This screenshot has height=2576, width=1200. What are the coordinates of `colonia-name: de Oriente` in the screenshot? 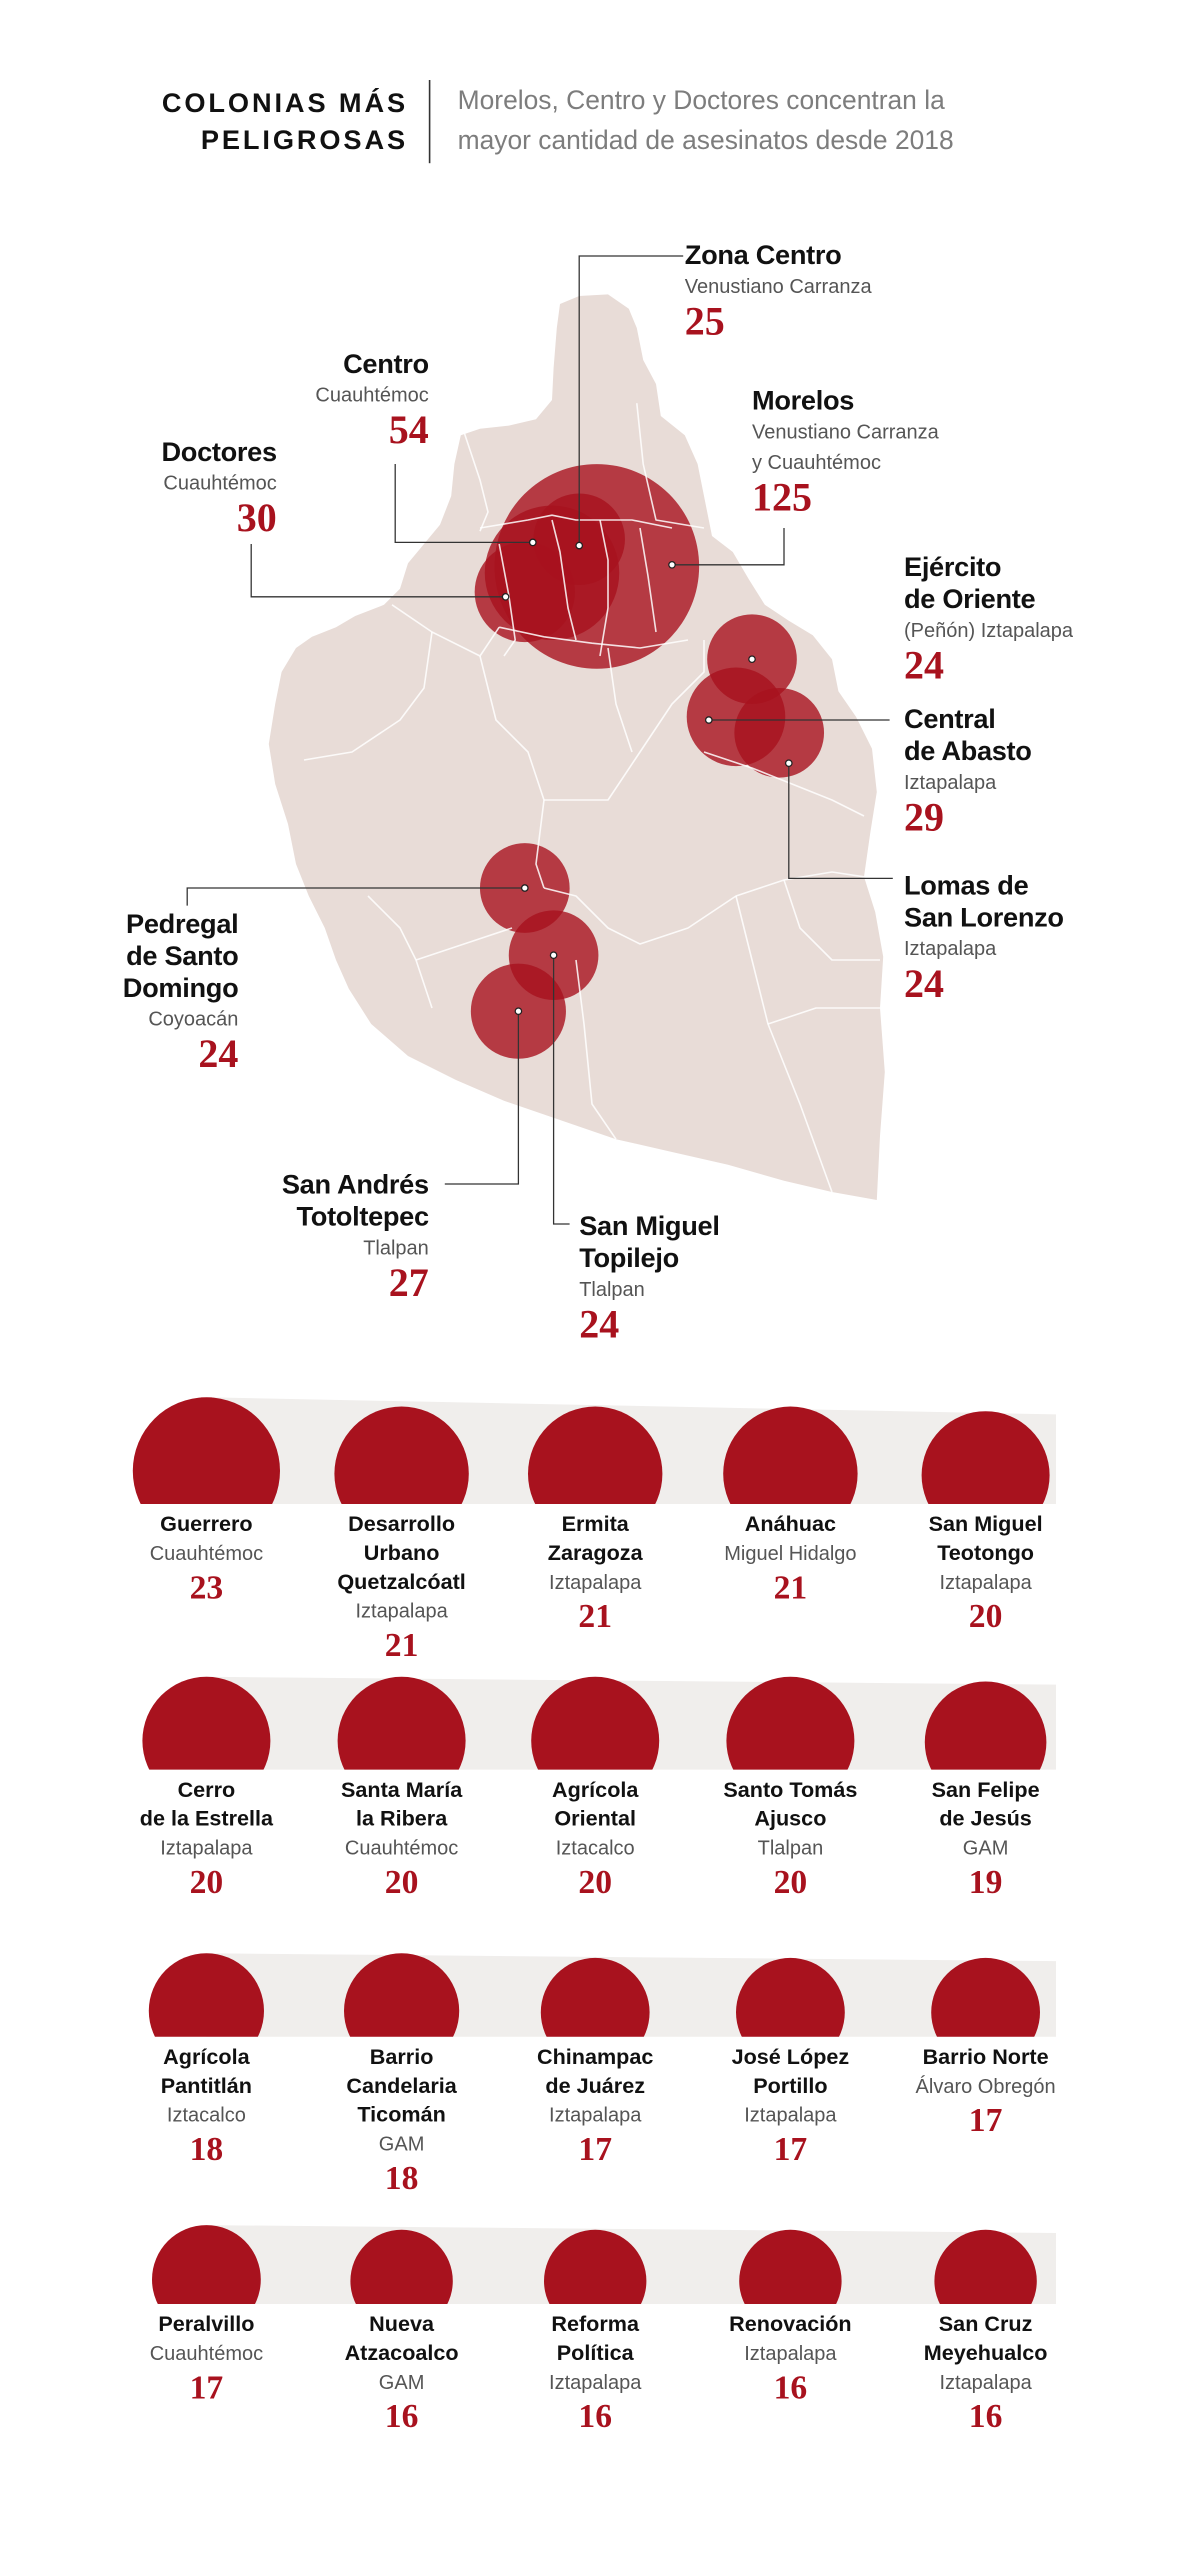 It's located at (970, 599).